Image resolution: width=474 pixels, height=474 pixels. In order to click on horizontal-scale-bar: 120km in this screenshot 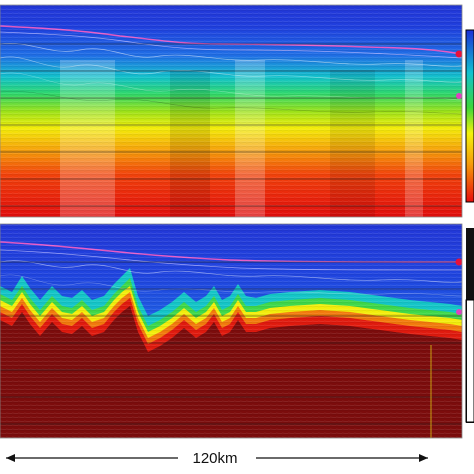, I will do `click(217, 458)`.